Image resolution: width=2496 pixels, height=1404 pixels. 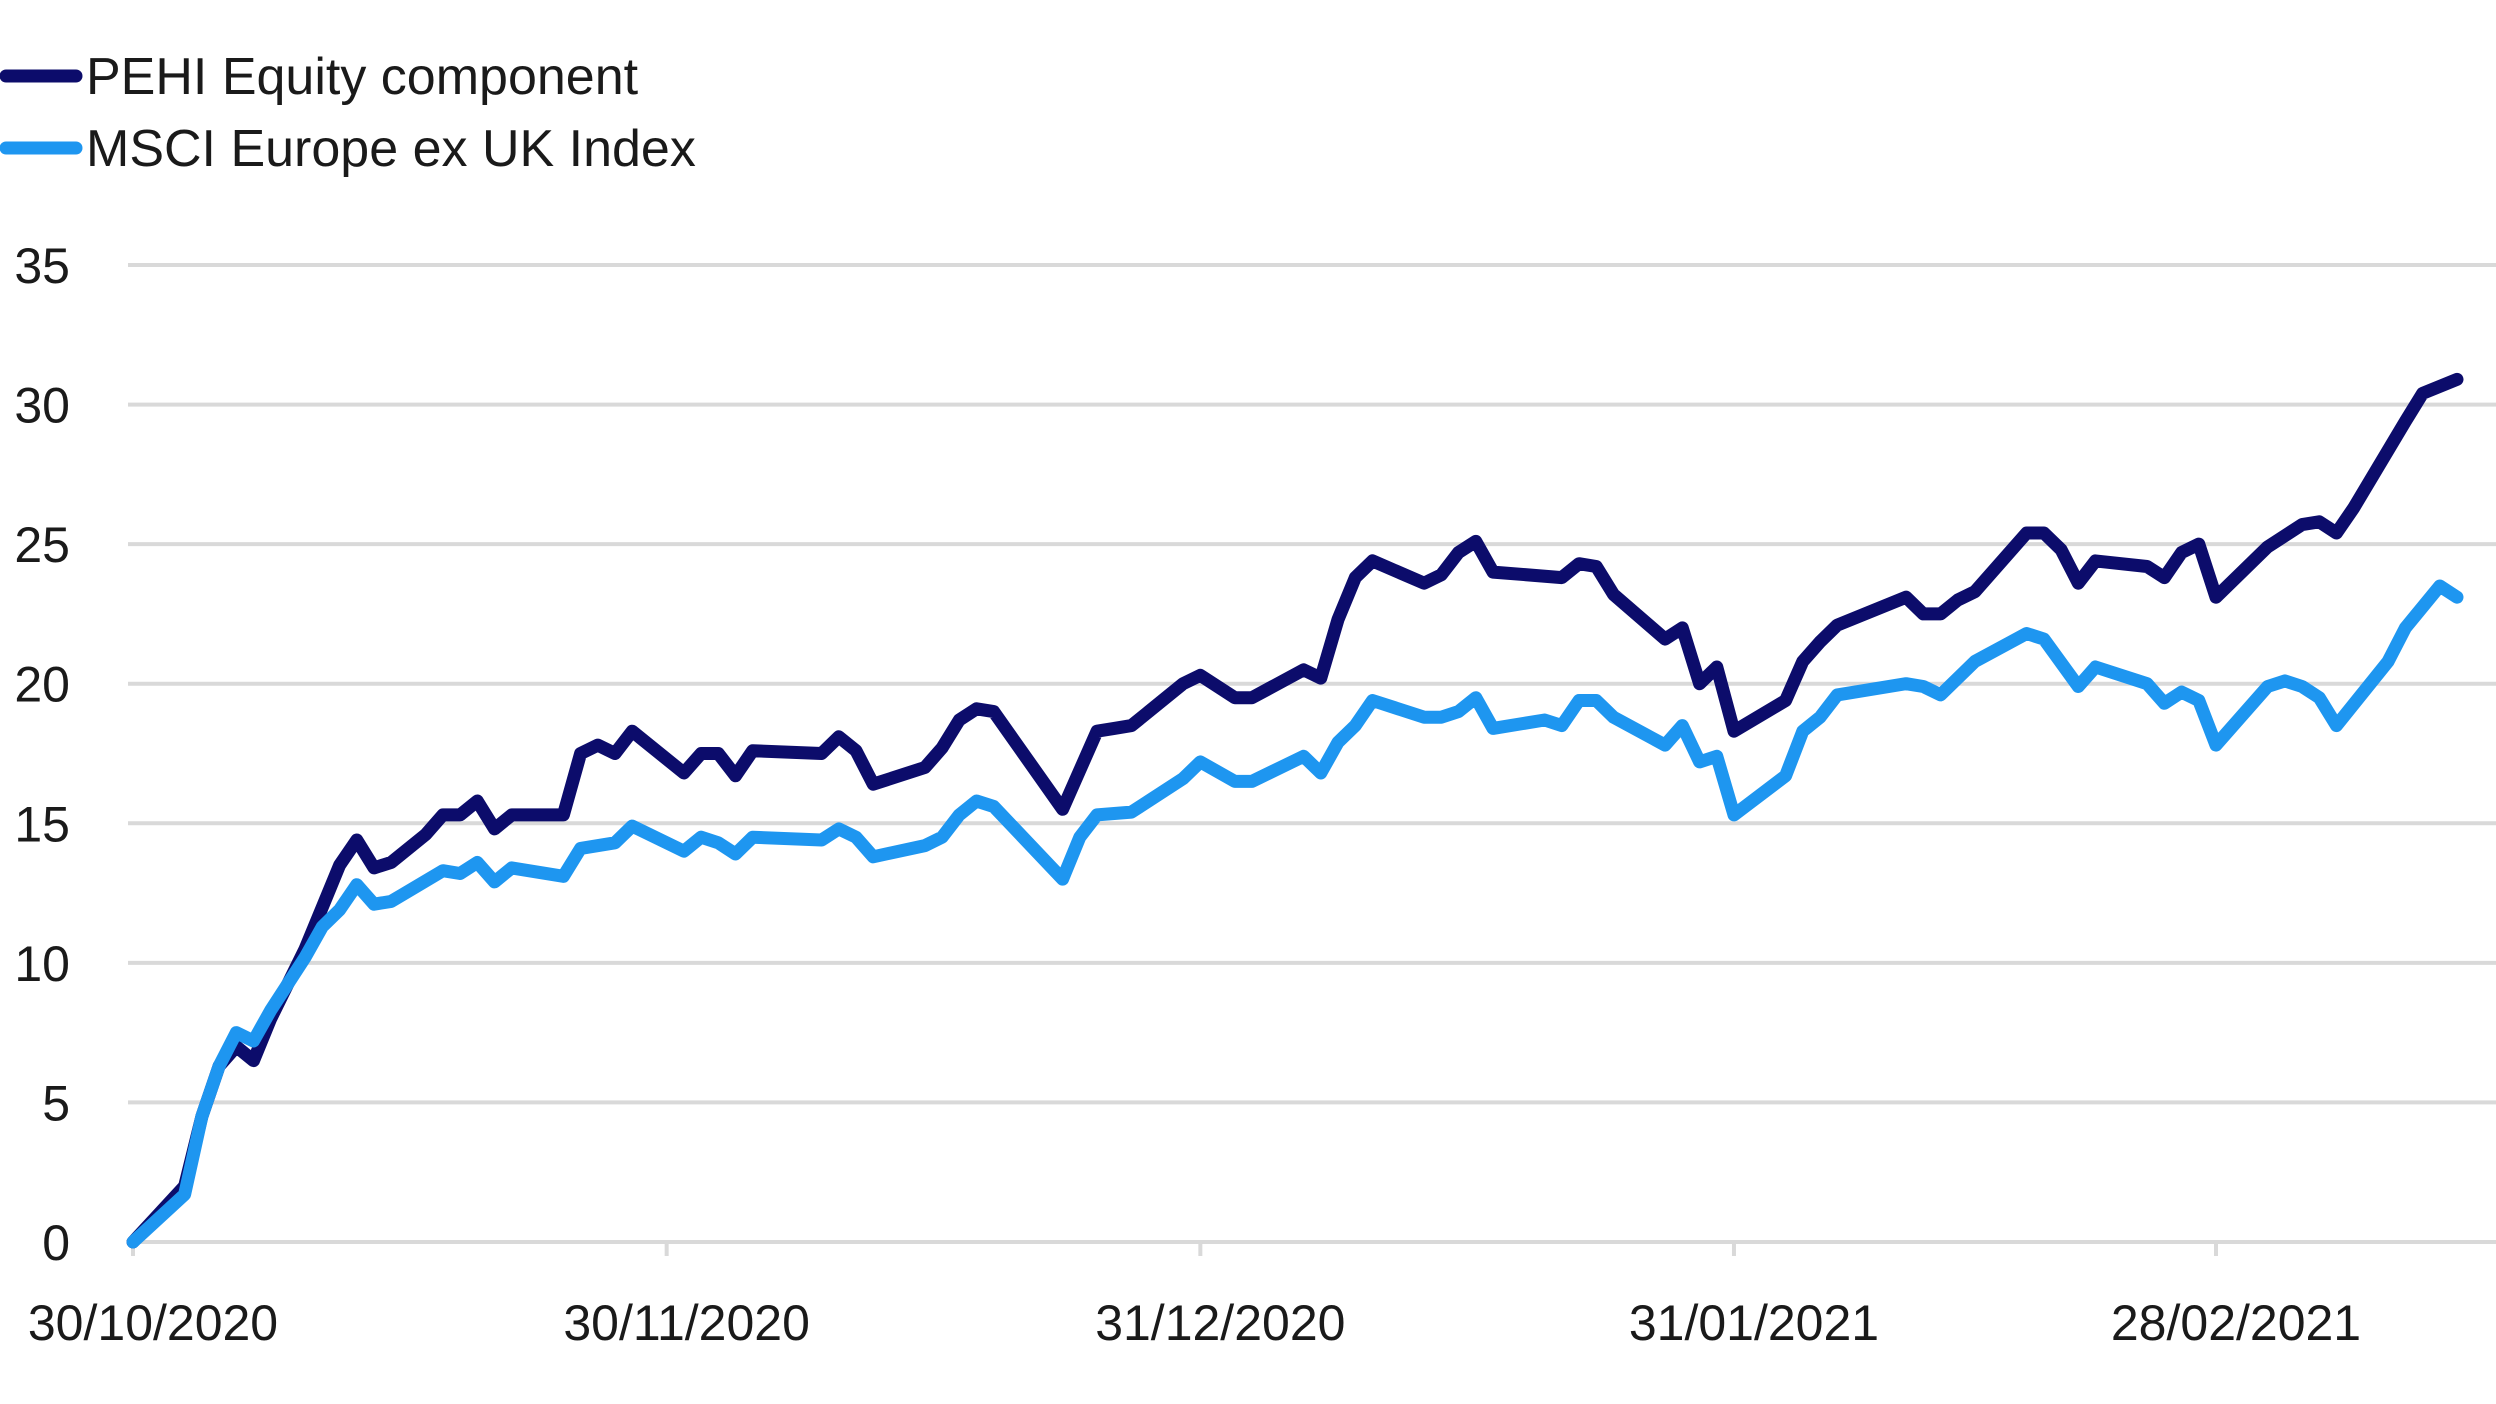 I want to click on y-tick-label: 15, so click(x=42, y=824).